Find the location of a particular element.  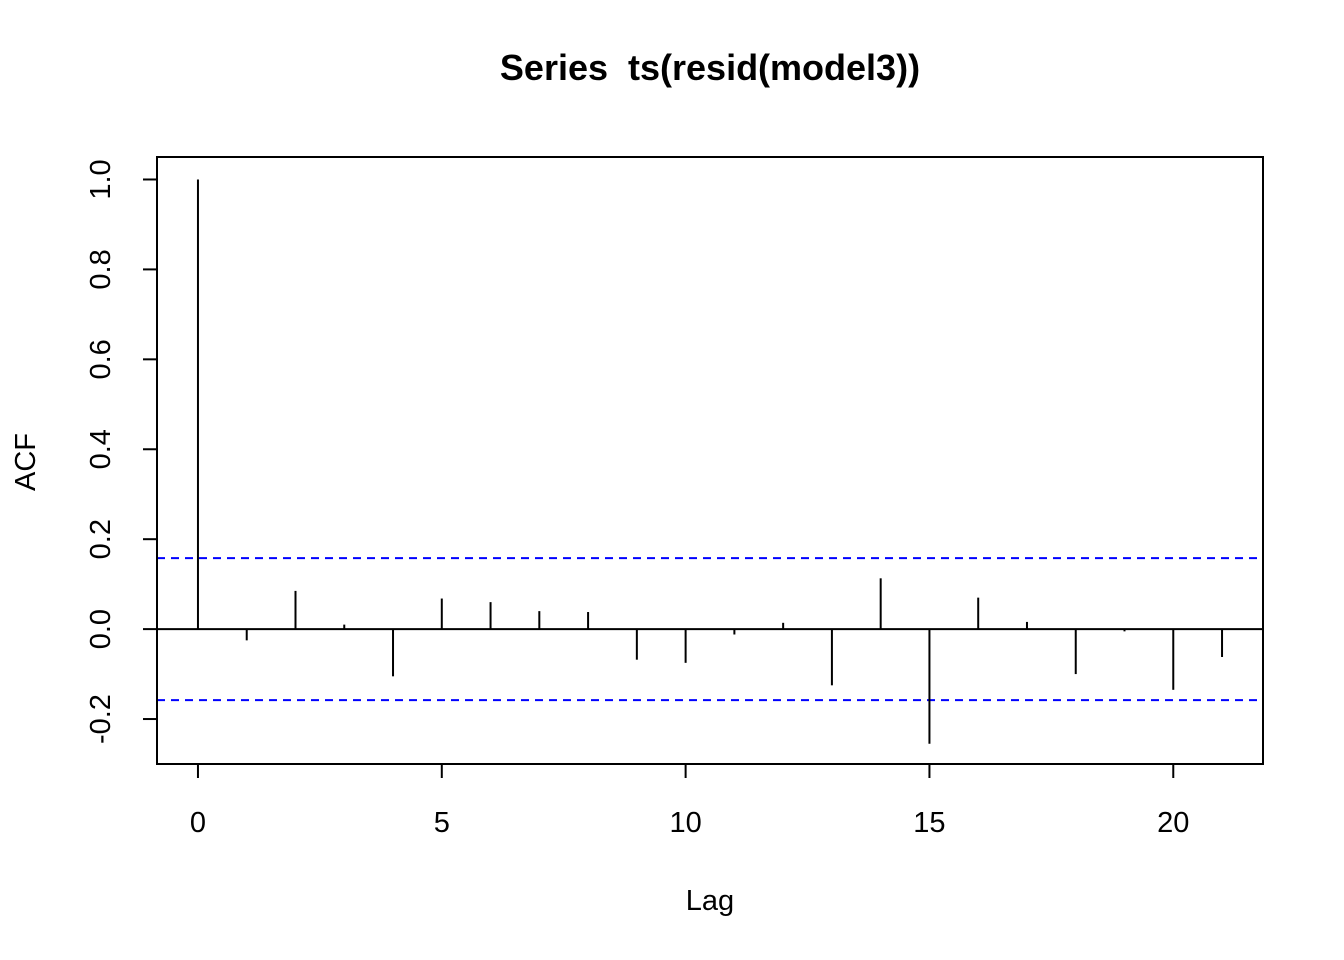

y-tick-label: 0.6 is located at coordinates (101, 359).